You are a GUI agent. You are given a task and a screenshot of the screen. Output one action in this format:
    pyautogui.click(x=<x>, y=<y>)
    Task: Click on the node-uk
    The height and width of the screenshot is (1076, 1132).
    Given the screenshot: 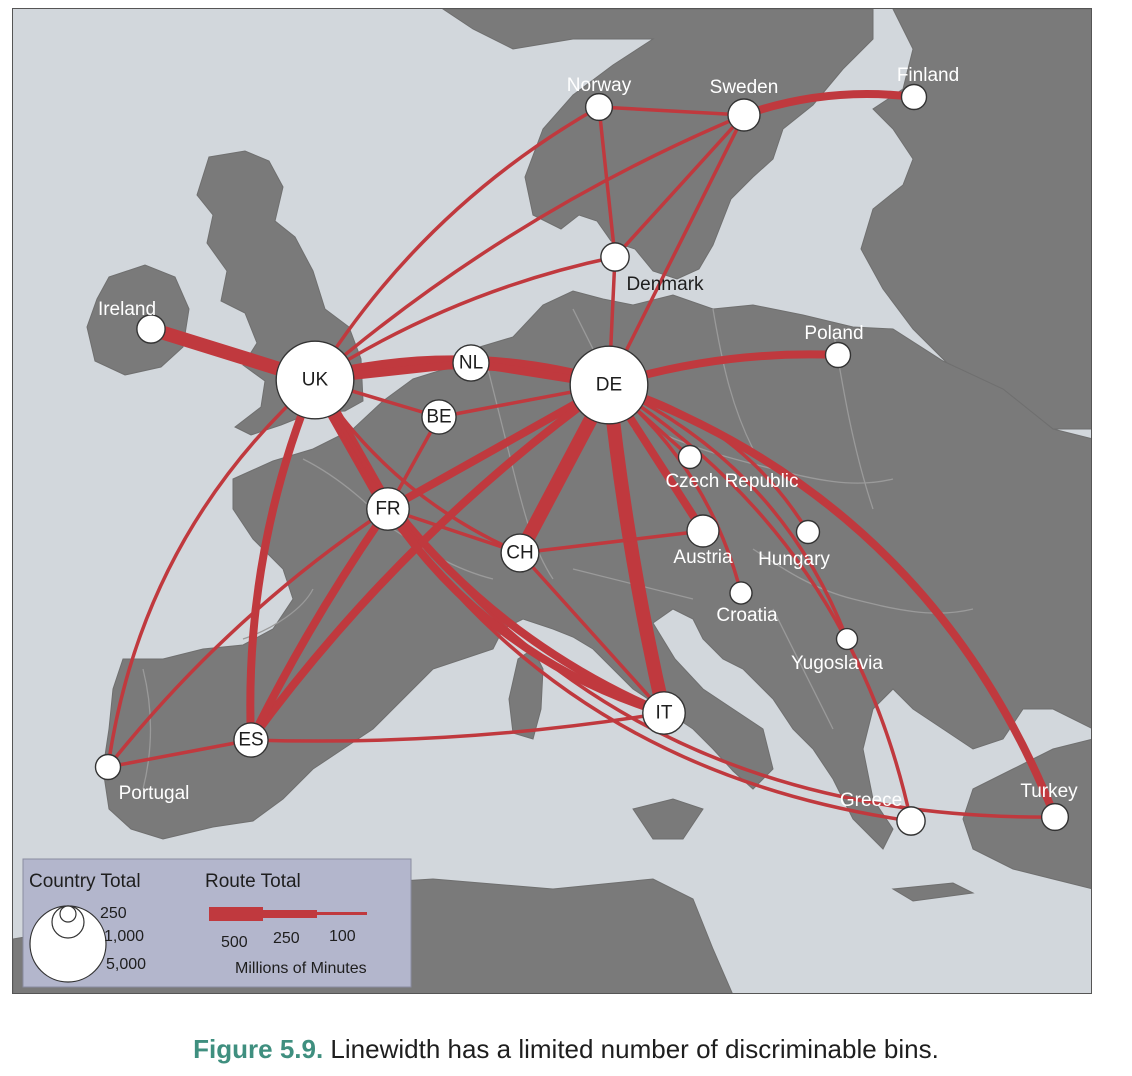 What is the action you would take?
    pyautogui.click(x=315, y=380)
    